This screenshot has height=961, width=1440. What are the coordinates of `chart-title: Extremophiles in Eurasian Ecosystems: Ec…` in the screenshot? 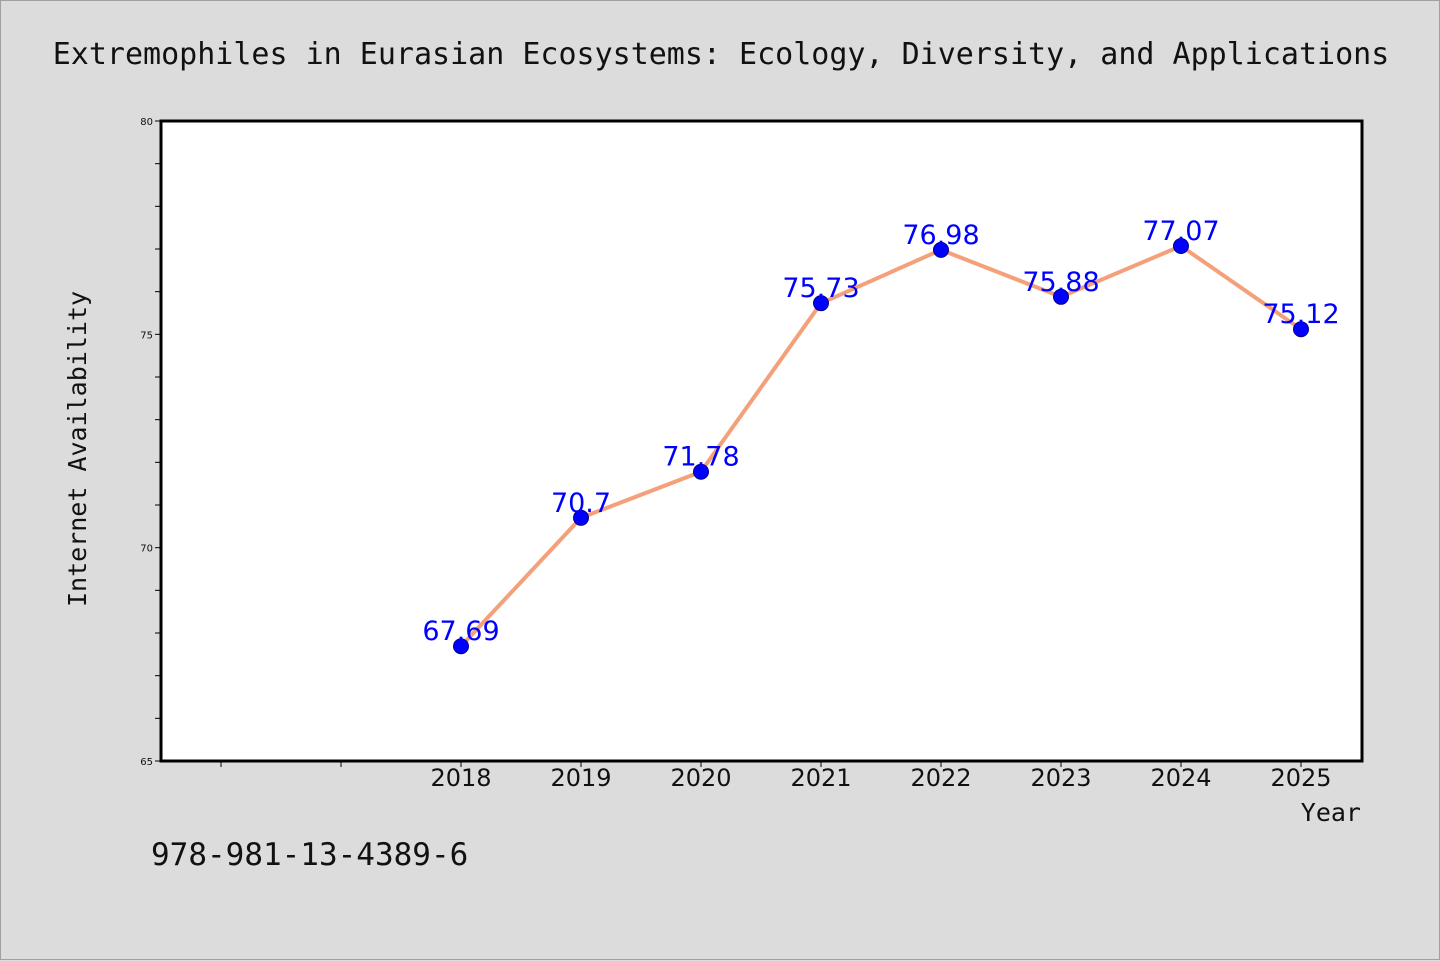 It's located at (721, 54).